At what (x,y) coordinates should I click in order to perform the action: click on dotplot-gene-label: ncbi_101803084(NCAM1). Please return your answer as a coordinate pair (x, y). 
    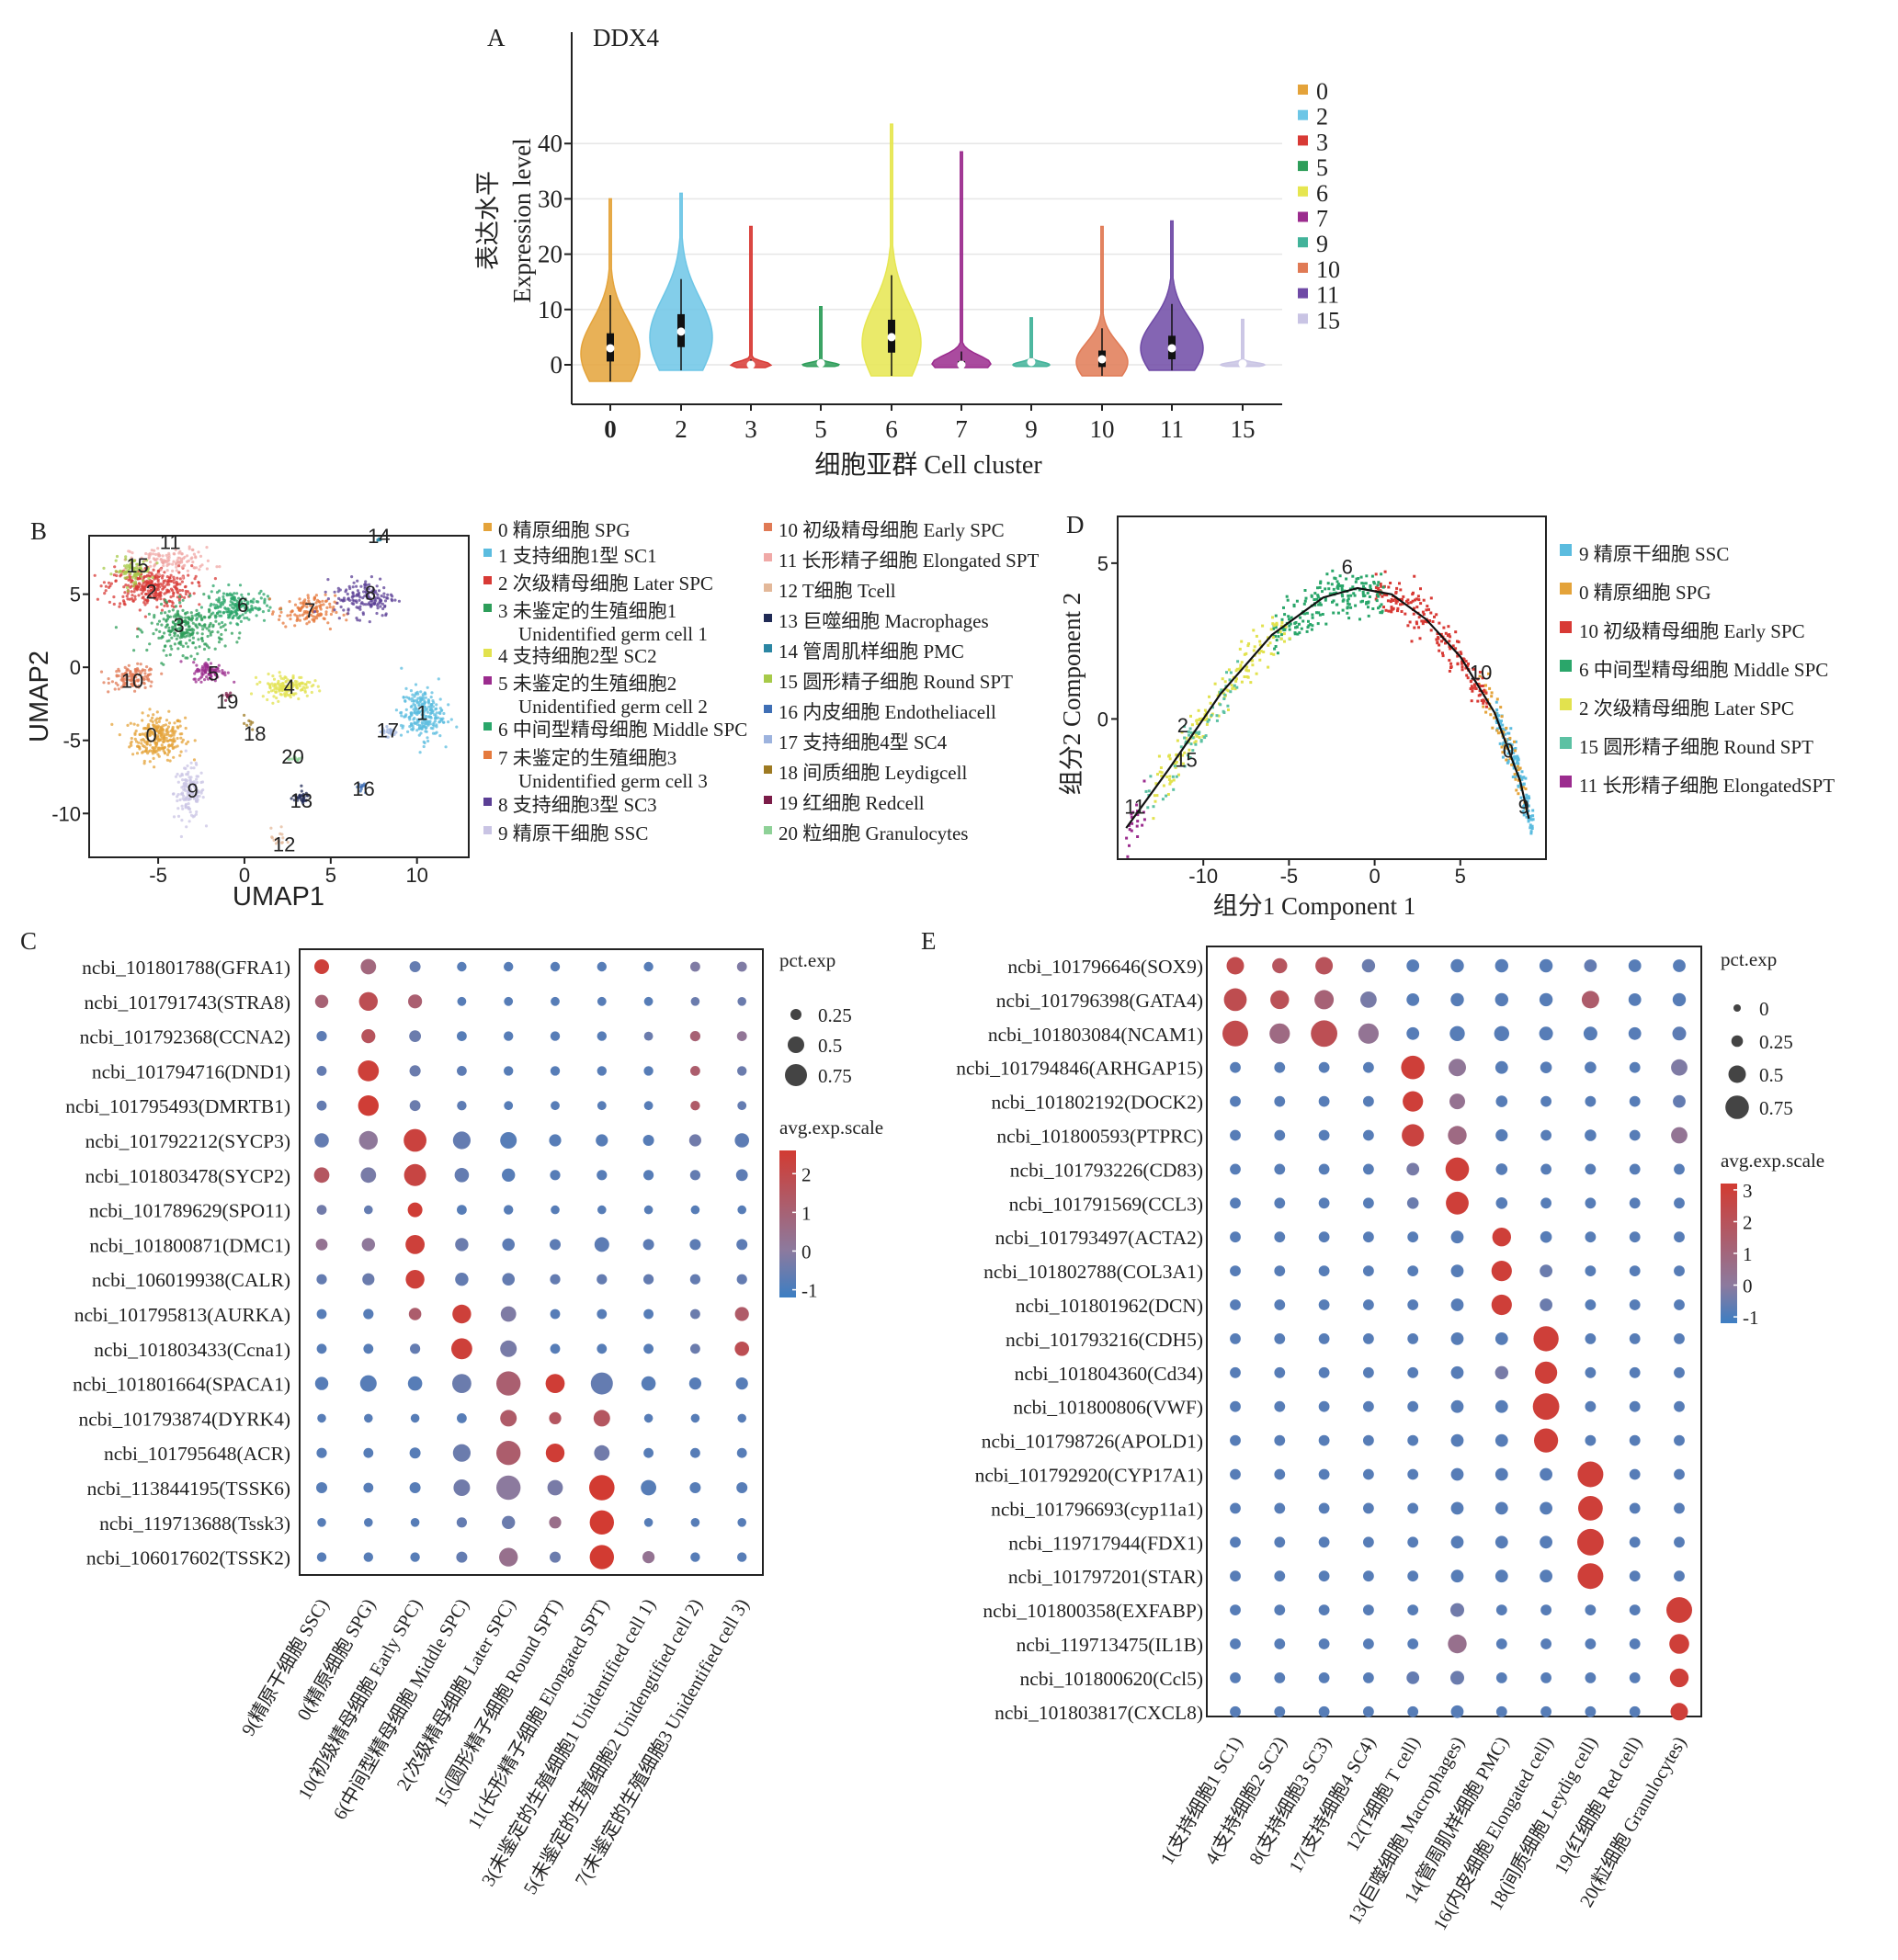
    Looking at the image, I should click on (1095, 1035).